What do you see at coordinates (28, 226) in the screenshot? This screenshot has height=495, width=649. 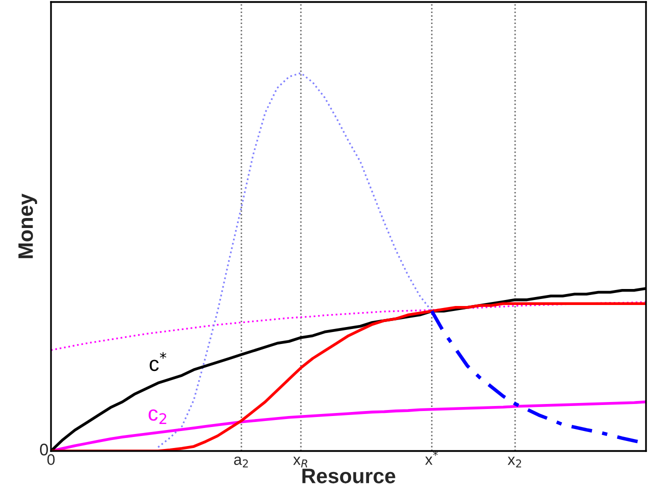 I see `y-axis-title: Money` at bounding box center [28, 226].